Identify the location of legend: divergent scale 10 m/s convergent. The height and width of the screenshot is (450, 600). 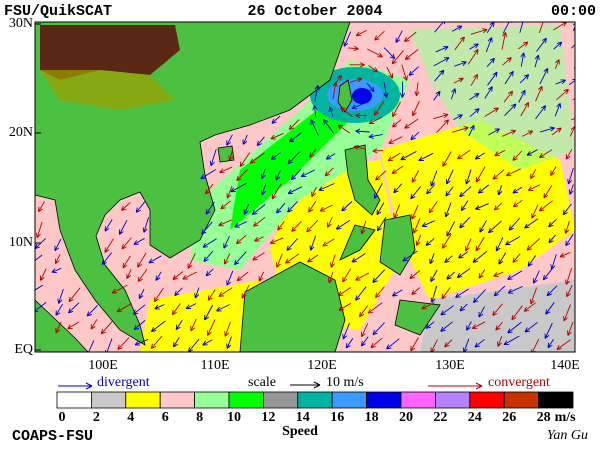
(304, 382).